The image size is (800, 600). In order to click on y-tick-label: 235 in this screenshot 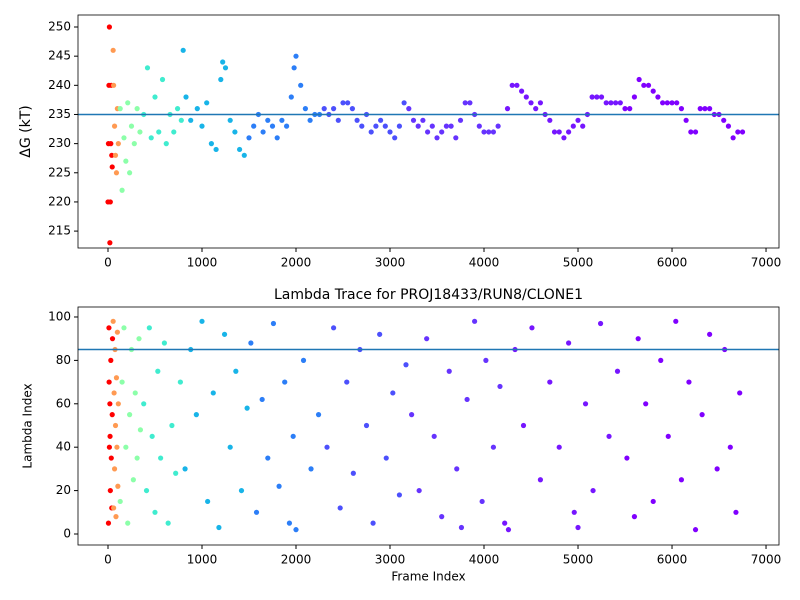, I will do `click(59, 114)`.